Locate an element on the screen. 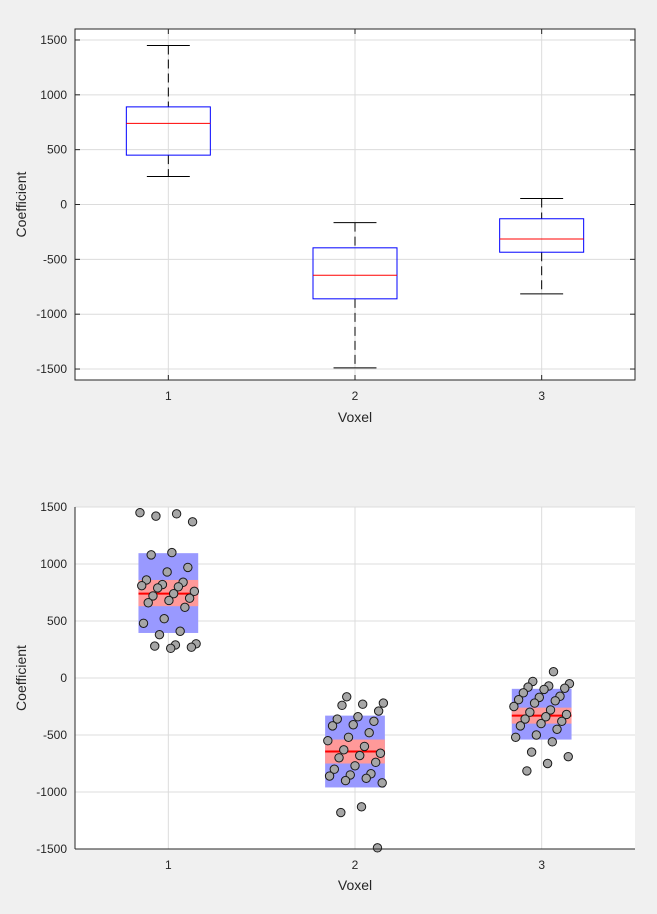  tick-label-y: 1500 is located at coordinates (53, 507).